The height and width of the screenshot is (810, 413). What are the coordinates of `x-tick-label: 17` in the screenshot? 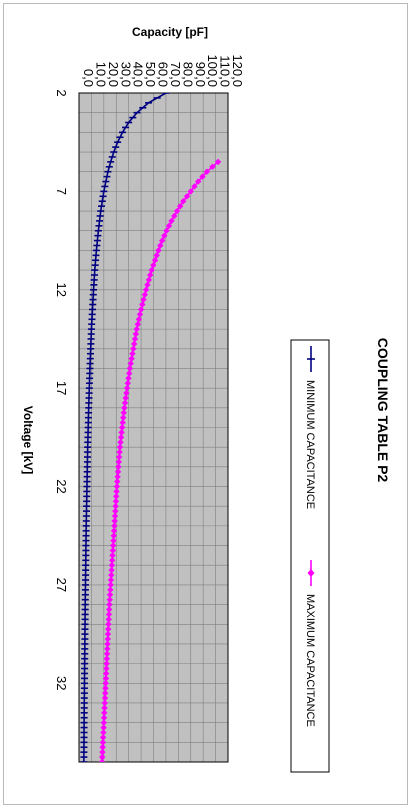 It's located at (61, 388).